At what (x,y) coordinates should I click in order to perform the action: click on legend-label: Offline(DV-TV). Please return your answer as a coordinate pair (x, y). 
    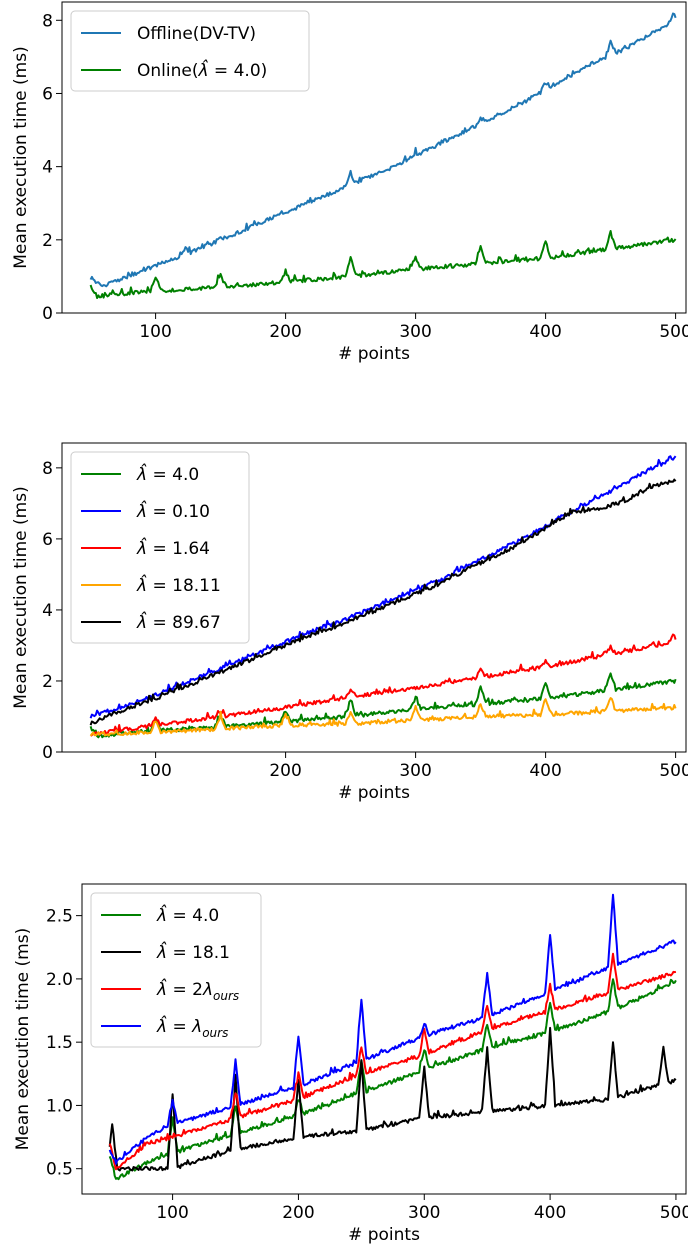
    Looking at the image, I should click on (196, 34).